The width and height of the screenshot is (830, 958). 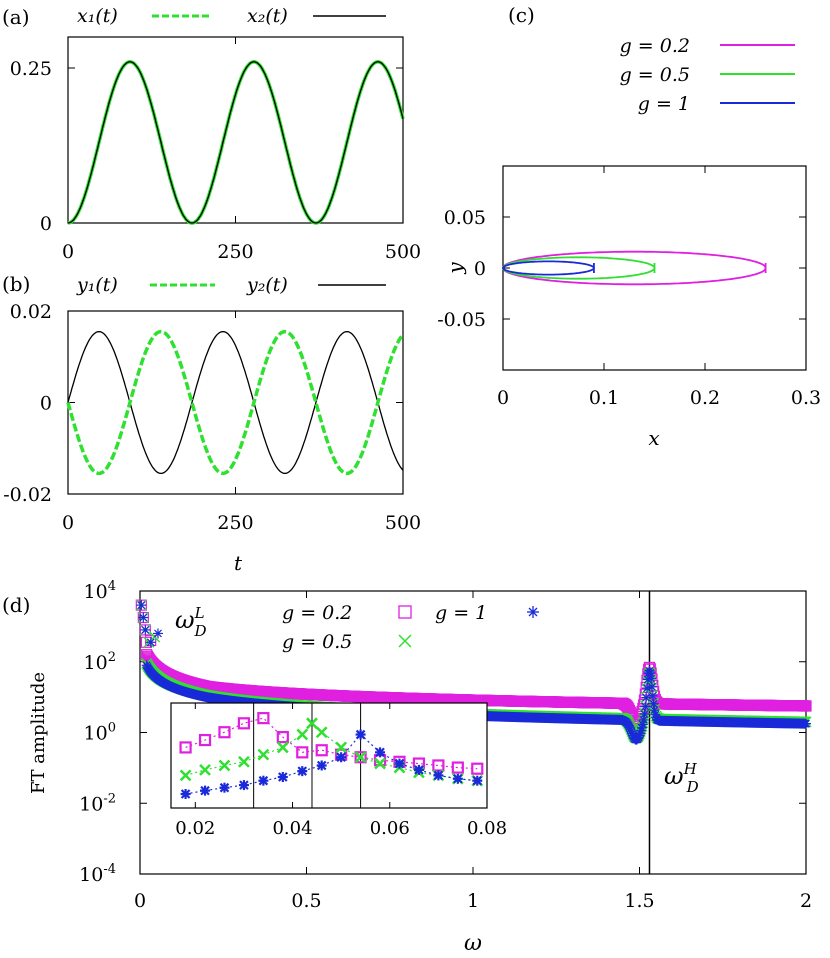 I want to click on axes-b-xlabel: t, so click(x=238, y=563).